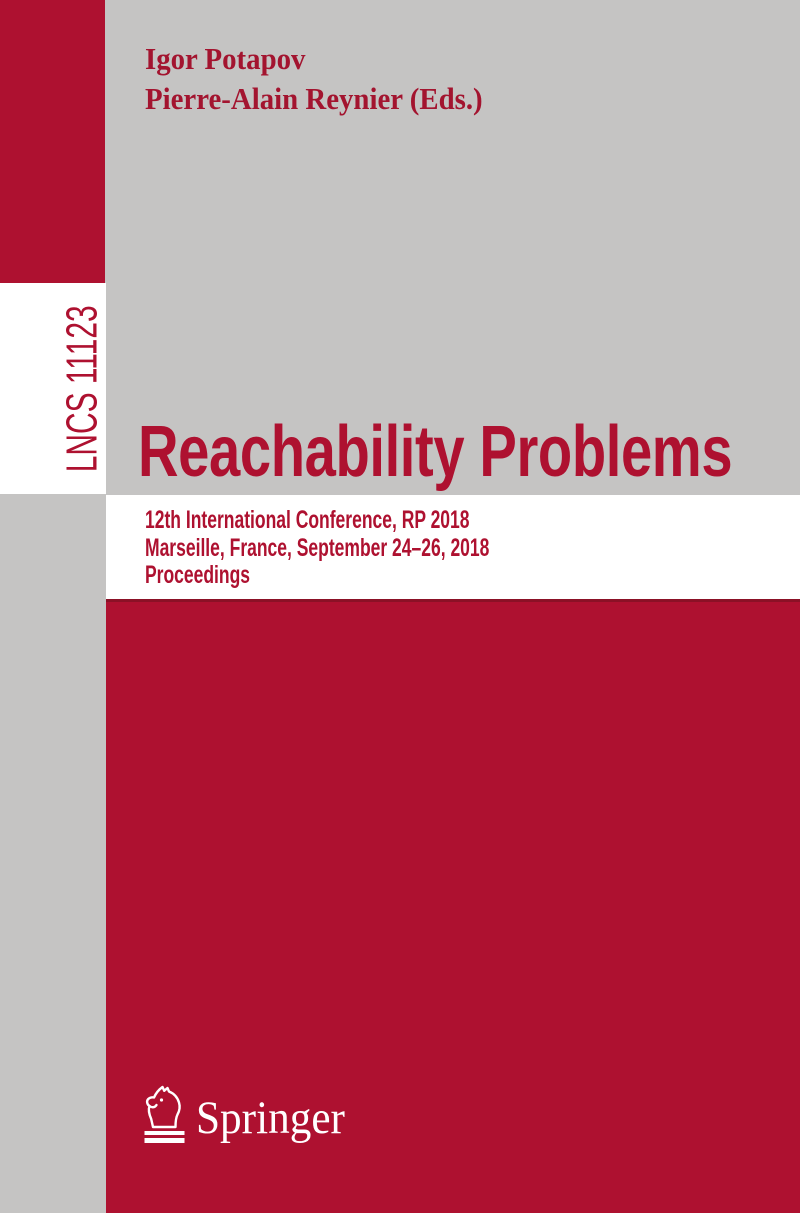  Describe the element at coordinates (435, 452) in the screenshot. I see `book-title-text: Reachability Problems` at that location.